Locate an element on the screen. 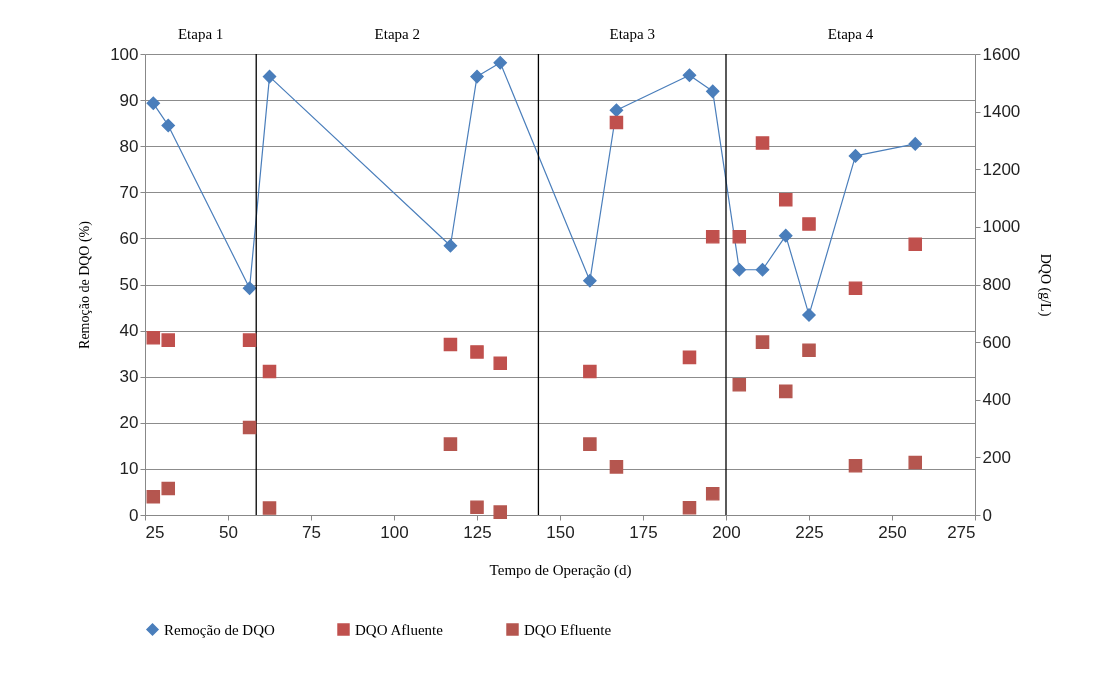 The image size is (1104, 700). y2-tick-label: 400 is located at coordinates (996, 400).